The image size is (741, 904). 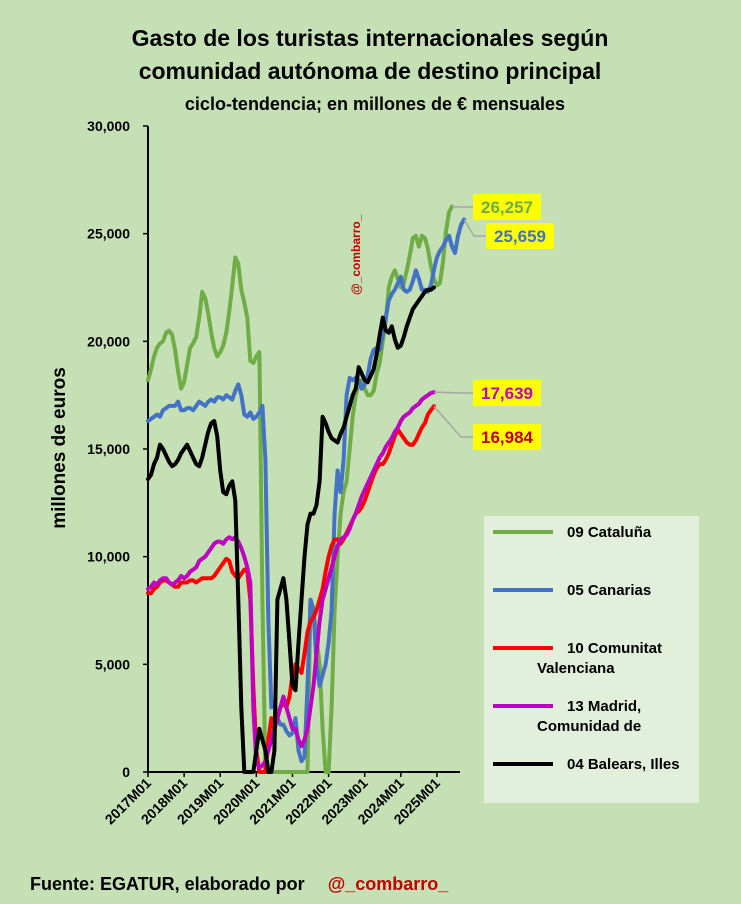 What do you see at coordinates (493, 322) in the screenshot?
I see `value-labels: 26,257 25,659 17,639 16,984` at bounding box center [493, 322].